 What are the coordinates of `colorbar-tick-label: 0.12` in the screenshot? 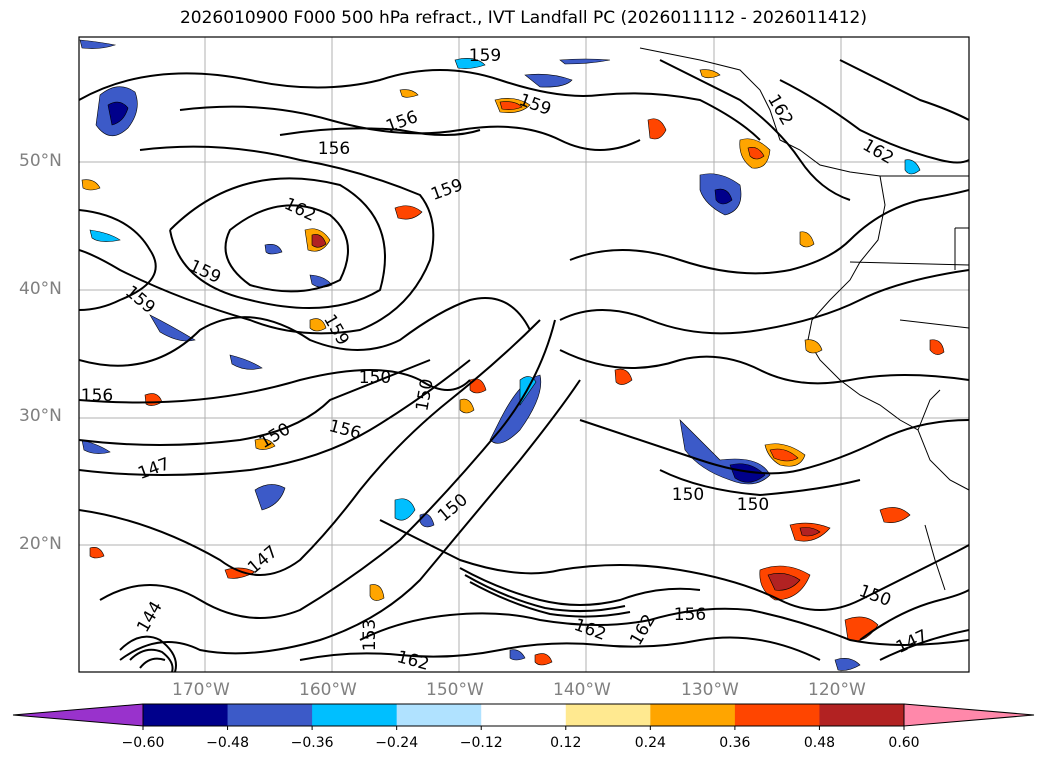 It's located at (566, 743).